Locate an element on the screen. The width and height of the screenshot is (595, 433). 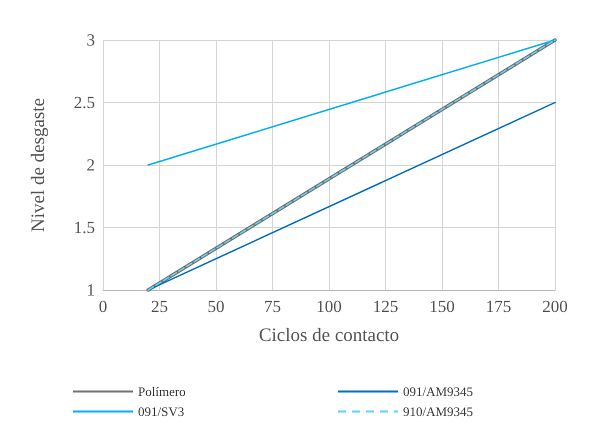
x-tick-label: 25 is located at coordinates (159, 306).